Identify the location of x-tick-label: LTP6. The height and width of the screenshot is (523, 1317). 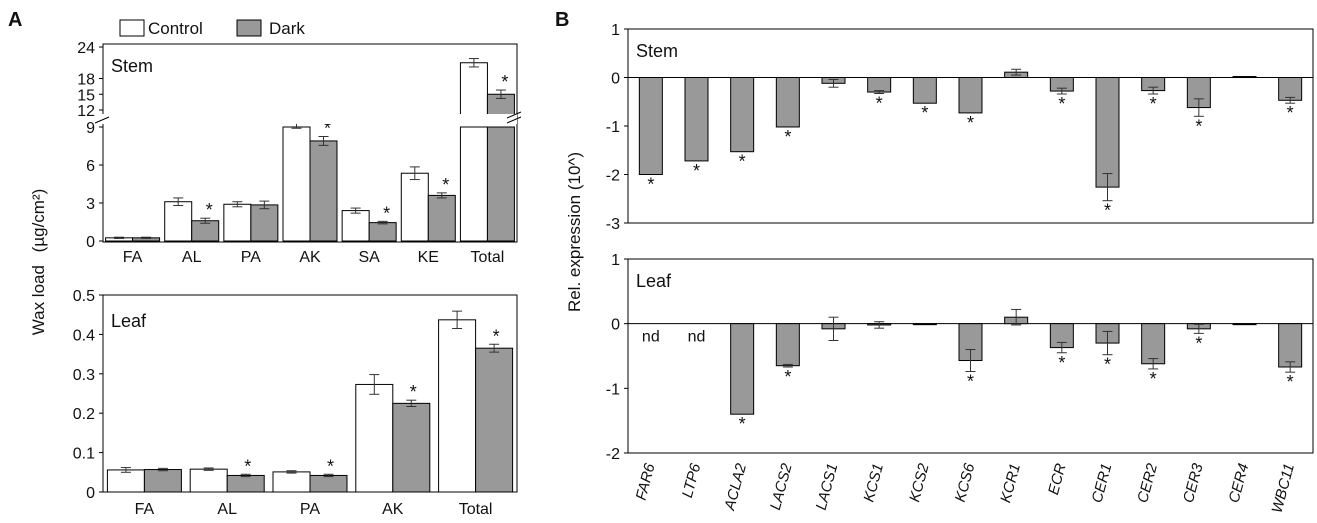
(692, 480).